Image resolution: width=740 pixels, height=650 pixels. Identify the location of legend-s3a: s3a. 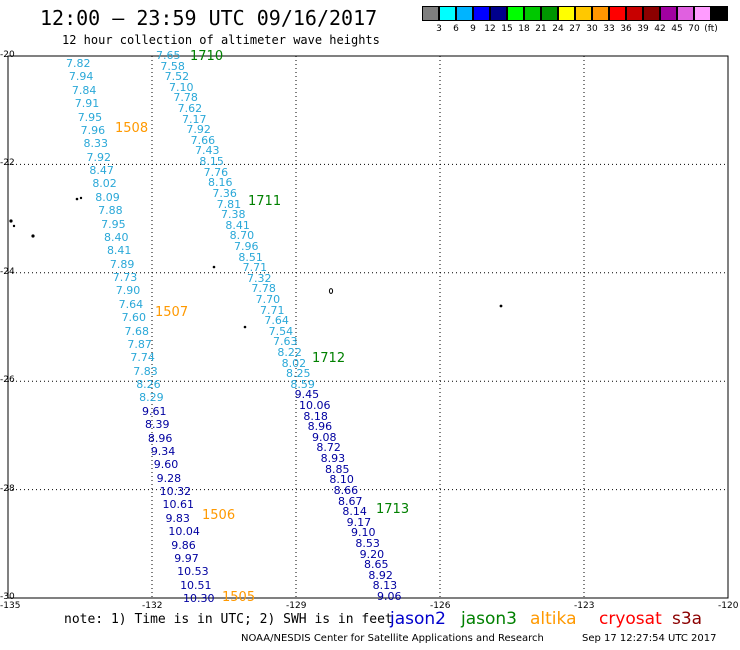
(687, 619).